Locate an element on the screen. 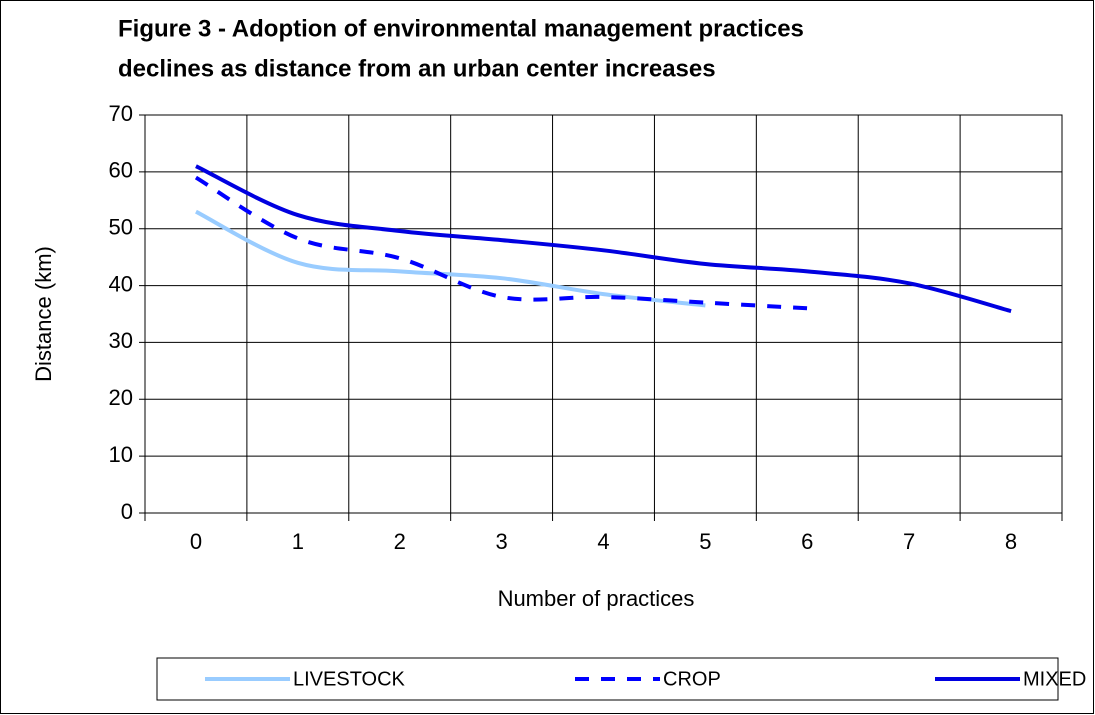  legend-label: CROP is located at coordinates (692, 679).